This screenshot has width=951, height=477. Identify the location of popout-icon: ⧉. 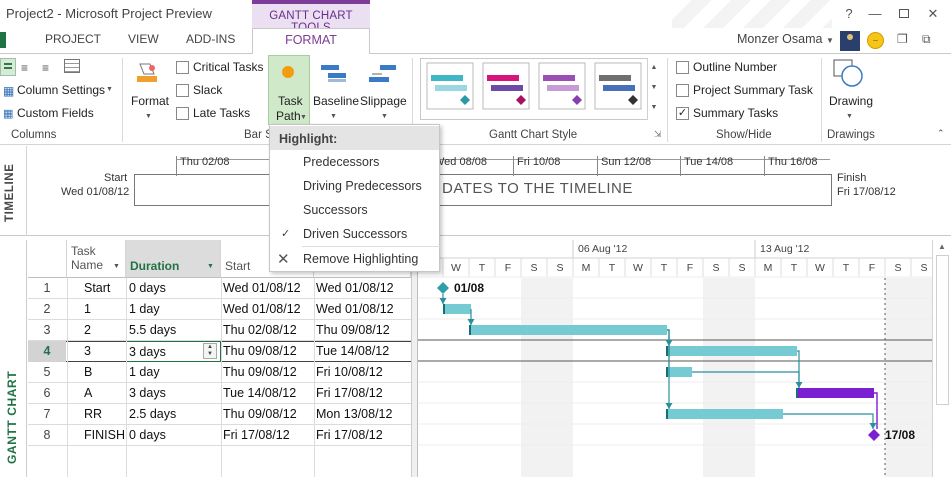
(926, 39).